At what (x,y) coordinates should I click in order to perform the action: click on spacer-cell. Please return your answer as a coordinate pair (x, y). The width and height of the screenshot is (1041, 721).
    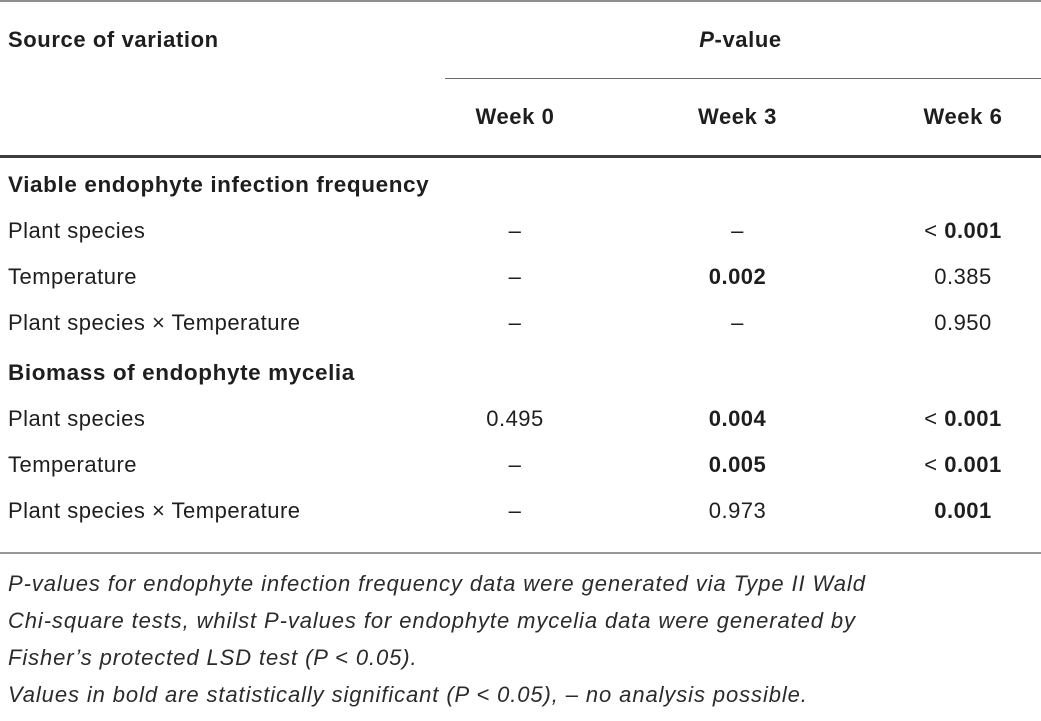
    Looking at the image, I should click on (520, 543).